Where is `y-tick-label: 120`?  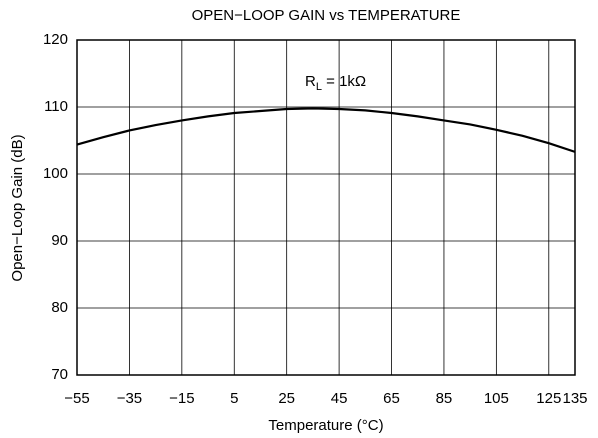
y-tick-label: 120 is located at coordinates (55, 39).